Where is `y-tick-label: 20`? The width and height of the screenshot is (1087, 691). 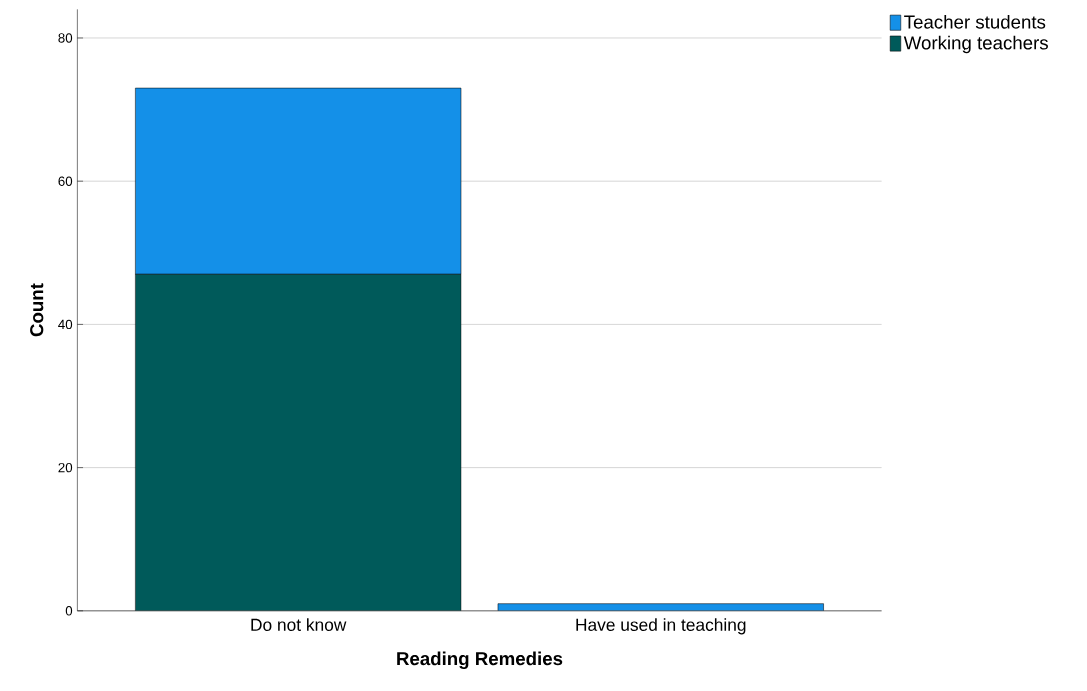 y-tick-label: 20 is located at coordinates (65, 467).